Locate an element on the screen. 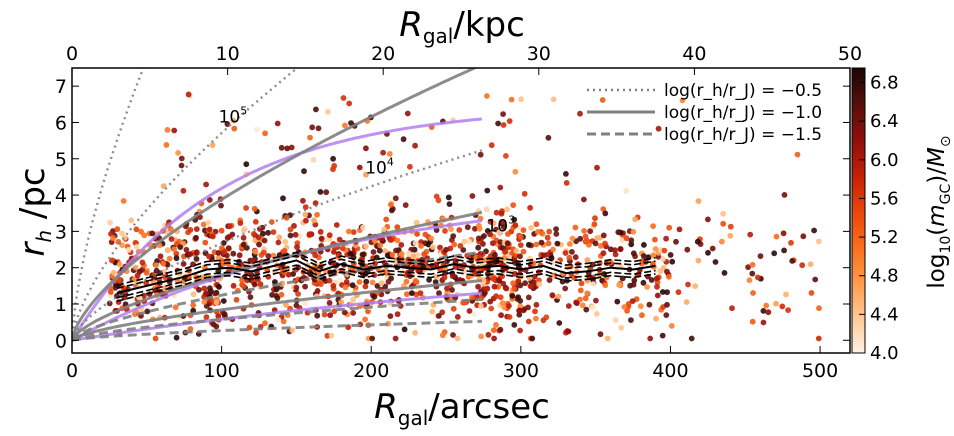 The image size is (954, 436). mass-label: 103 is located at coordinates (500, 224).